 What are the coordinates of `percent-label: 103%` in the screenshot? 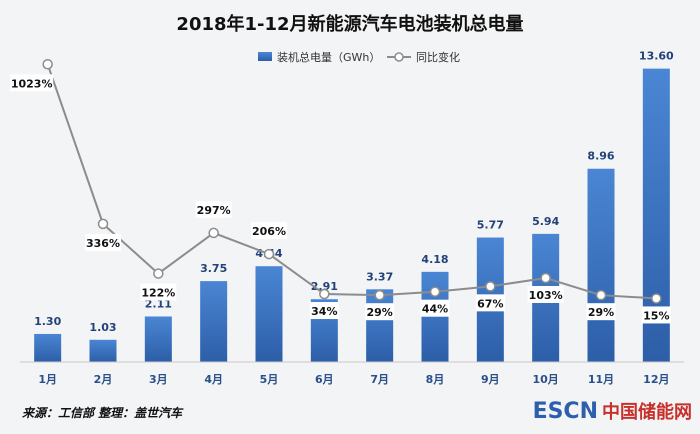 It's located at (546, 295).